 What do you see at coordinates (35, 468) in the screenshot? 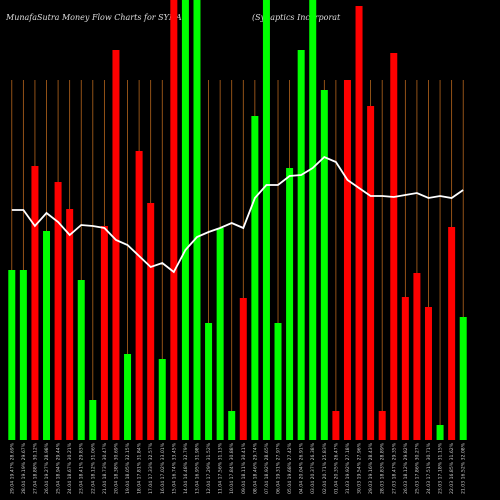
I see `x-tick-label: 27.04 18.88% 30.12%` at bounding box center [35, 468].